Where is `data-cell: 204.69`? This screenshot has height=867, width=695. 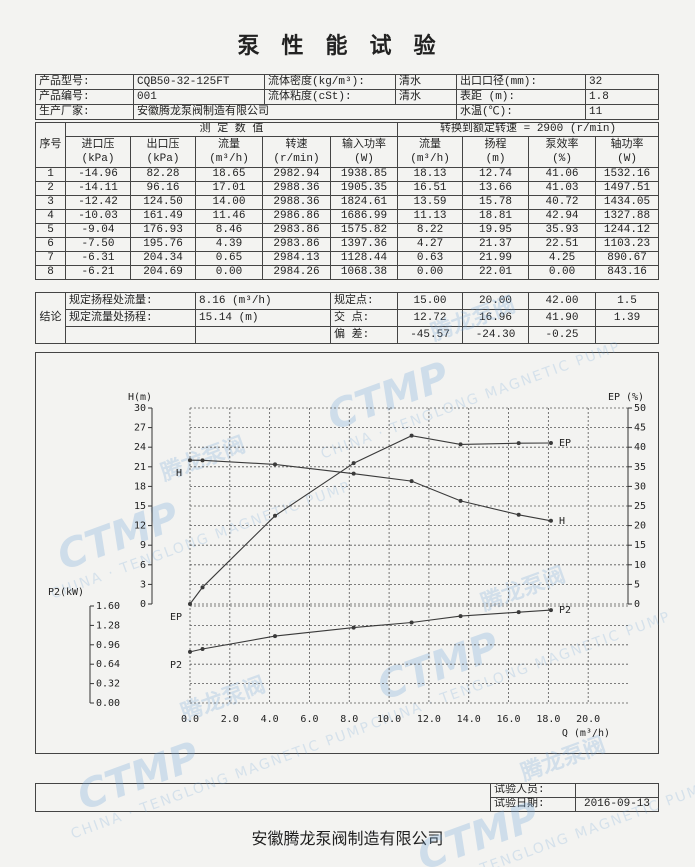
data-cell: 204.69 is located at coordinates (163, 272).